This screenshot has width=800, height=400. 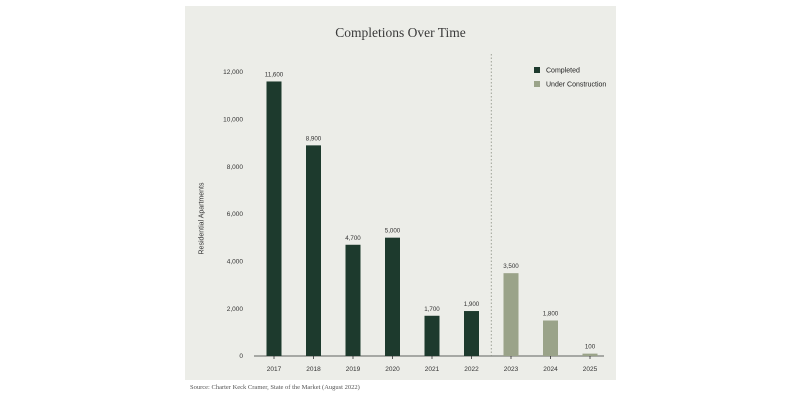 What do you see at coordinates (432, 369) in the screenshot?
I see `x-tick-label: 2021` at bounding box center [432, 369].